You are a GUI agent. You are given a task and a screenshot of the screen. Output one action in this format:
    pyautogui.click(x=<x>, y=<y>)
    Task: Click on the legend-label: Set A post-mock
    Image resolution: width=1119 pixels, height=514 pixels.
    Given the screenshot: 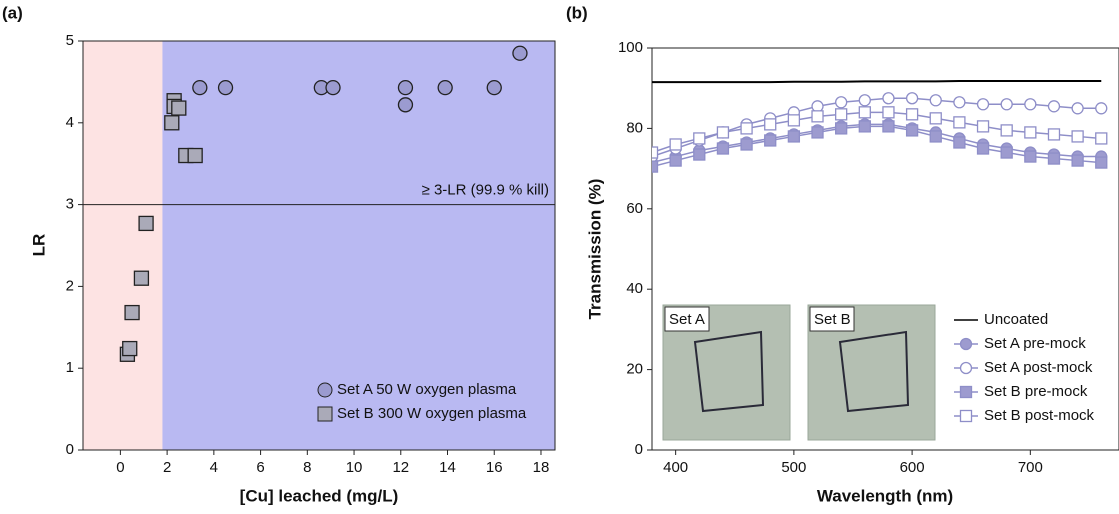 What is the action you would take?
    pyautogui.click(x=1038, y=367)
    